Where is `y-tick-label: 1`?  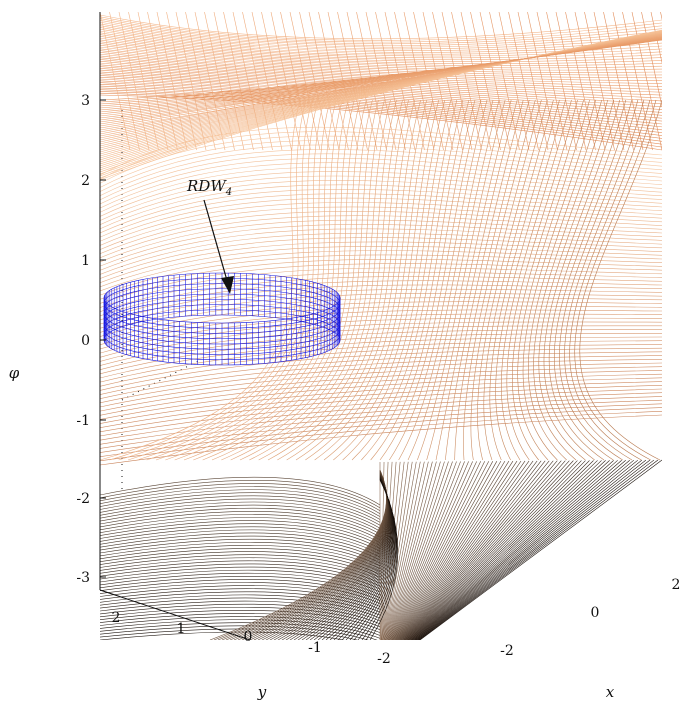 y-tick-label: 1 is located at coordinates (181, 629).